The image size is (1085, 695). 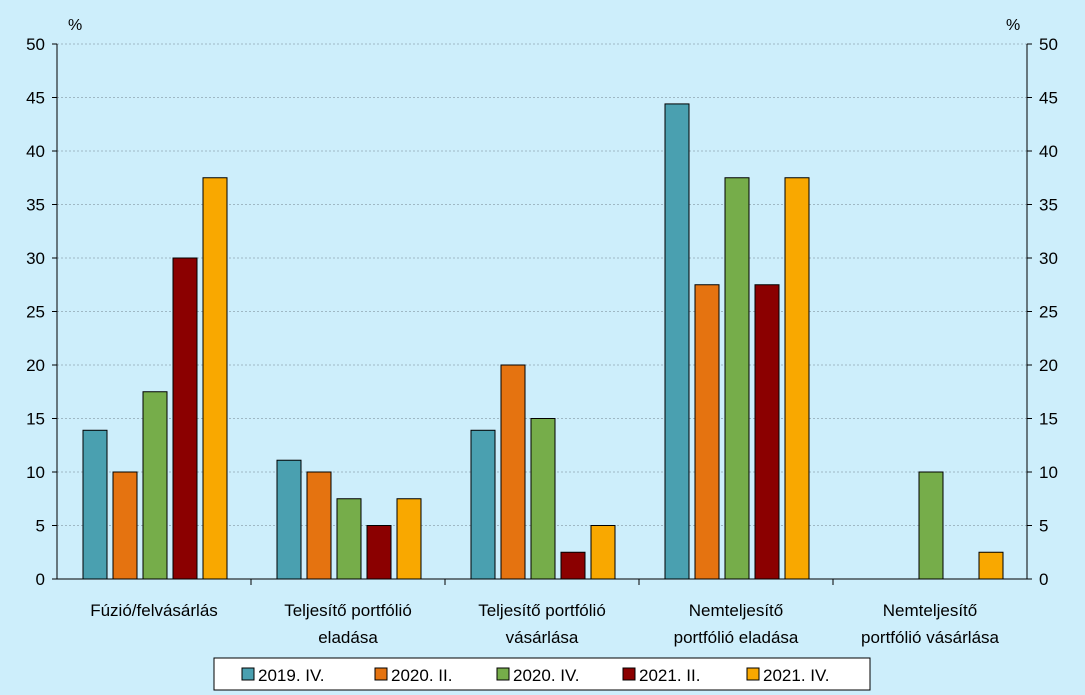 What do you see at coordinates (75, 25) in the screenshot?
I see `left-axis-unit: %` at bounding box center [75, 25].